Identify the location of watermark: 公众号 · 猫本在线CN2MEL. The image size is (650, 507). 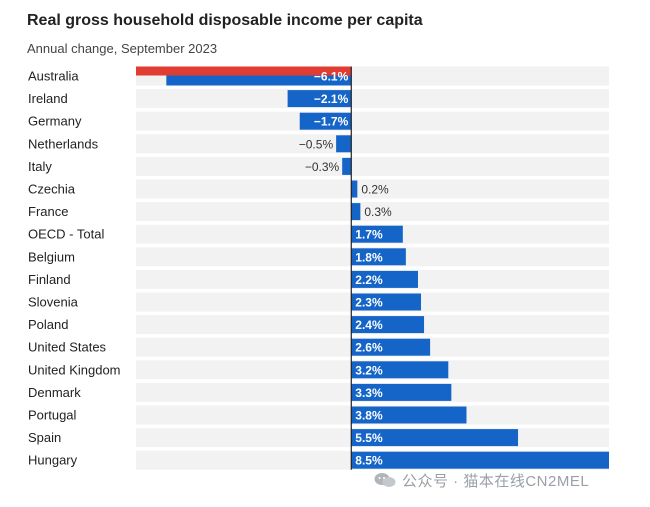
(481, 480).